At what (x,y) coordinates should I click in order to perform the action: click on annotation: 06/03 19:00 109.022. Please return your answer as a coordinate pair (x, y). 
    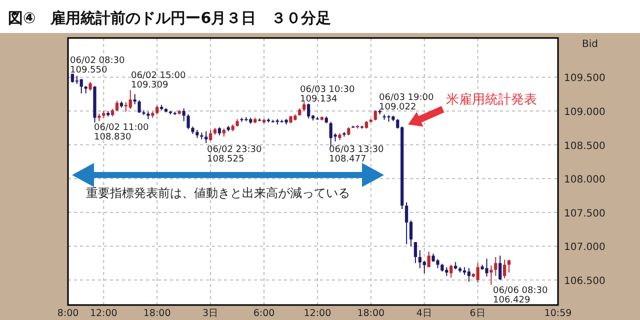
    Looking at the image, I should click on (406, 102).